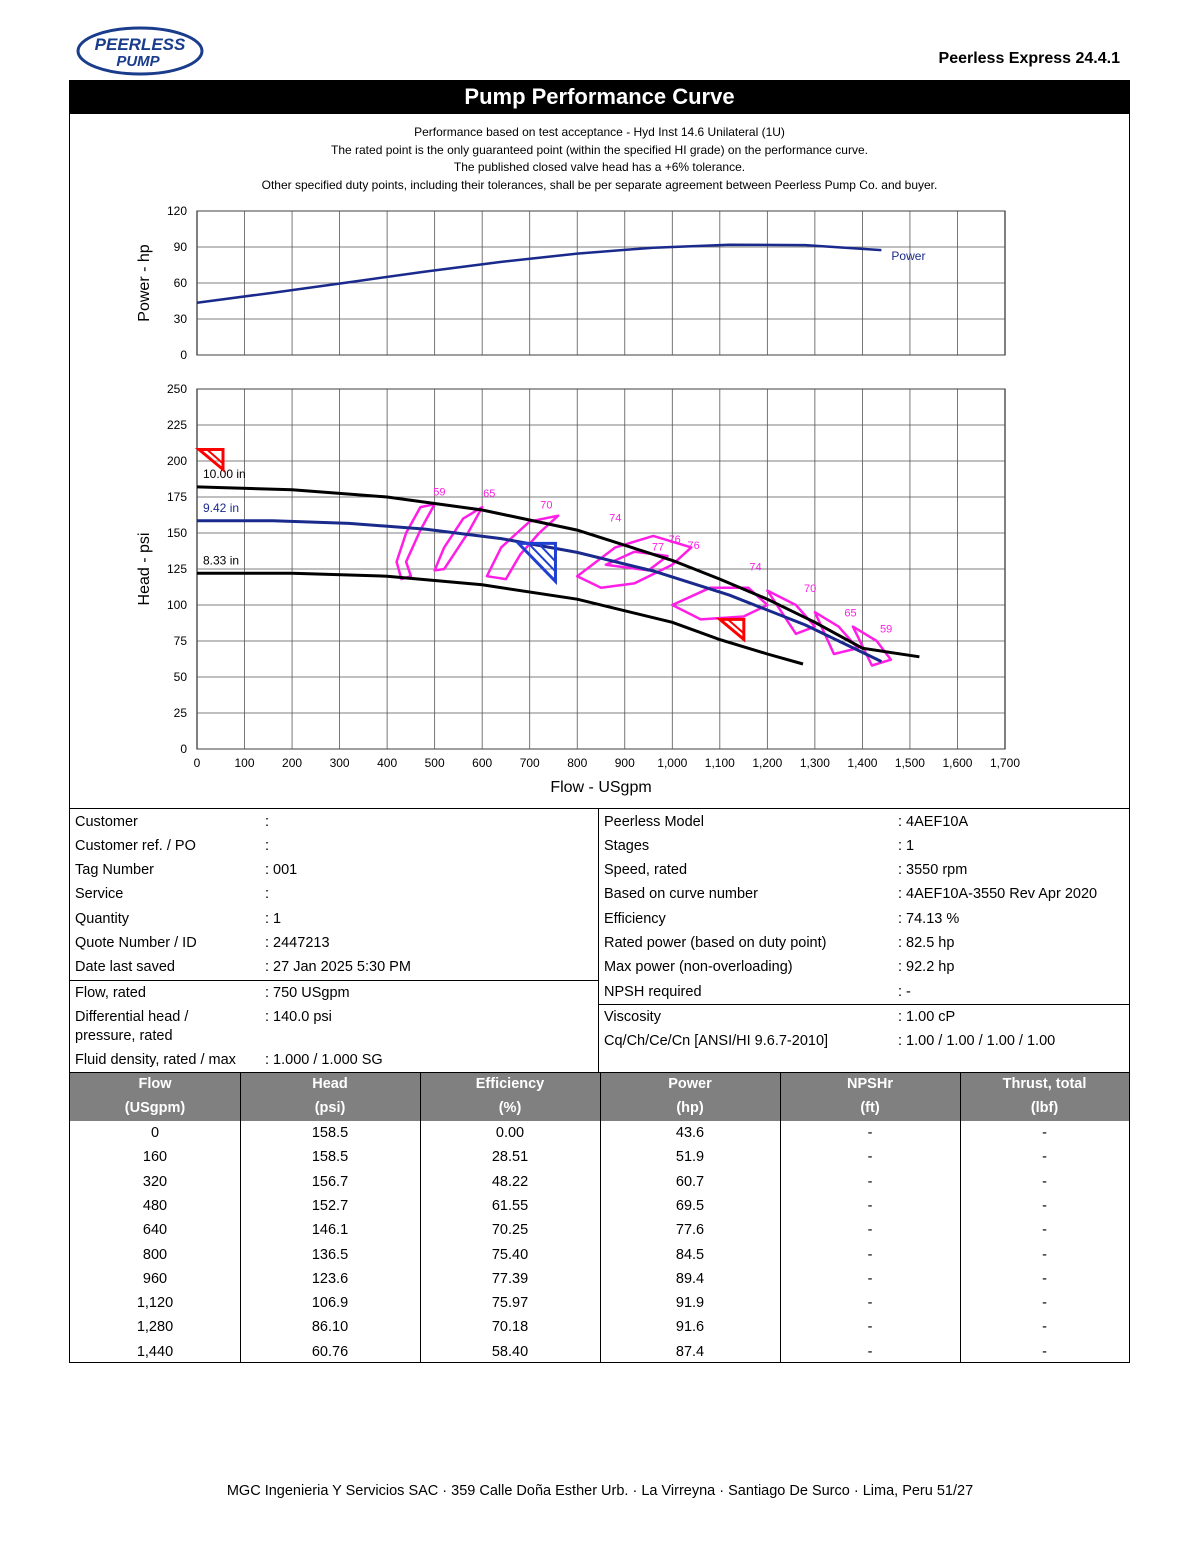  I want to click on table-header-cell: NPSHr, so click(870, 1084).